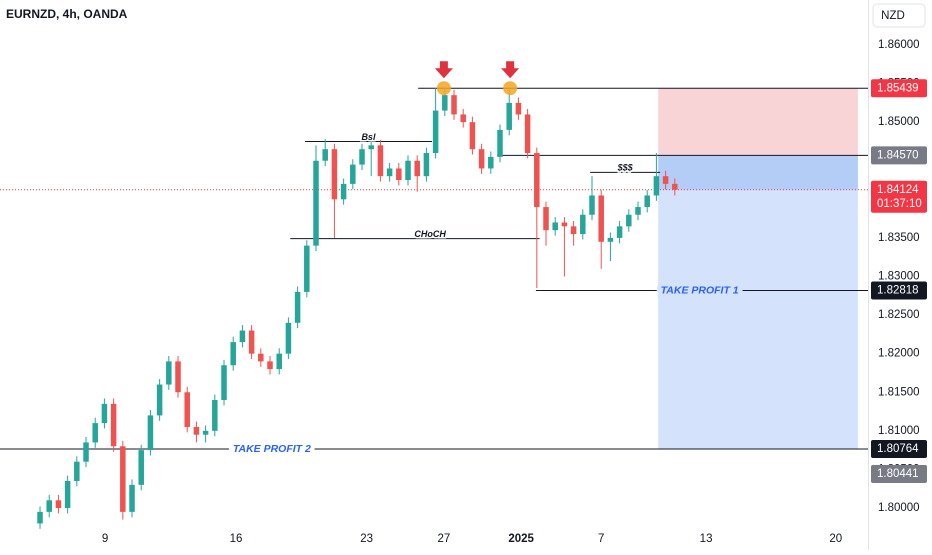 Image resolution: width=932 pixels, height=555 pixels. What do you see at coordinates (443, 70) in the screenshot?
I see `down-arrow` at bounding box center [443, 70].